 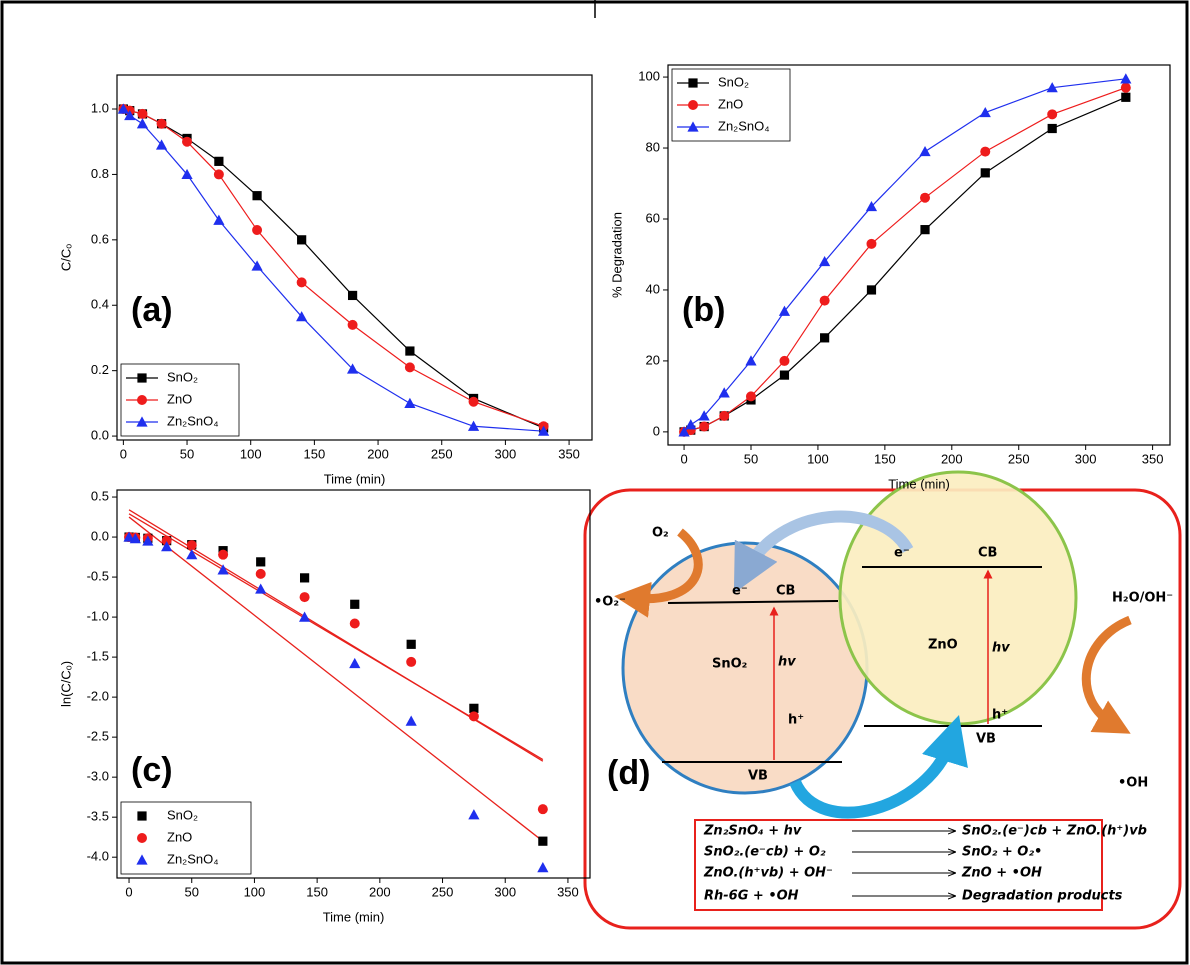 I want to click on y-tick-label: 0.8, so click(x=100, y=173).